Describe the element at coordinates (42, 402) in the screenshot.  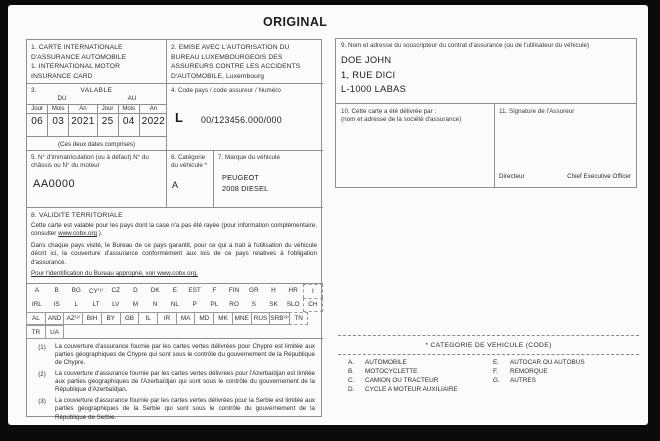
I see `footnote-number: (3)` at that location.